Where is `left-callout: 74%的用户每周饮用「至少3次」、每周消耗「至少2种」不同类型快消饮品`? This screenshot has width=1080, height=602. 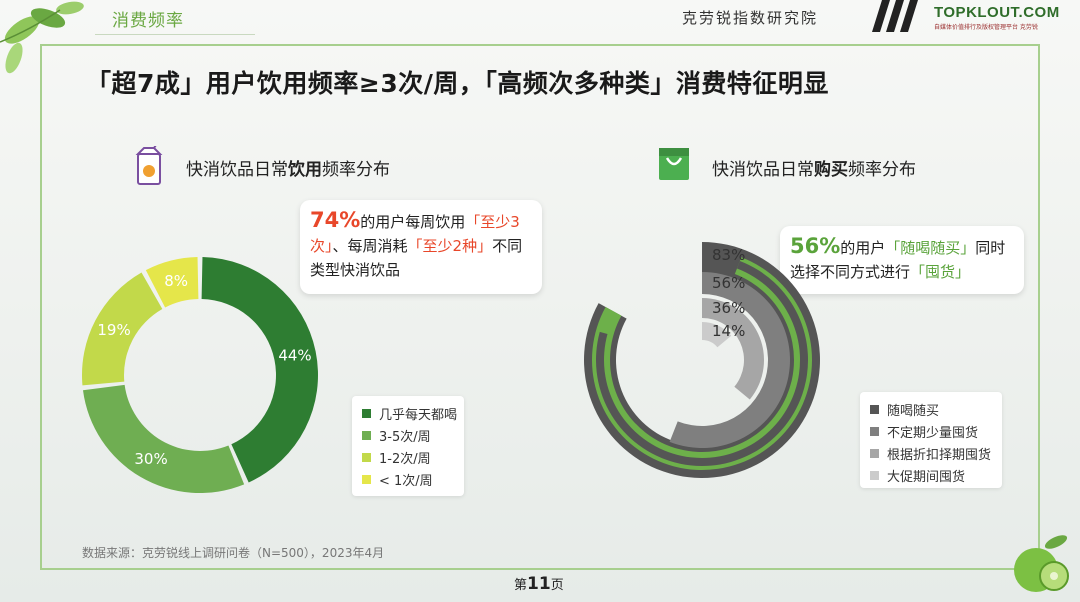 left-callout: 74%的用户每周饮用「至少3次」、每周消耗「至少2种」不同类型快消饮品 is located at coordinates (421, 247).